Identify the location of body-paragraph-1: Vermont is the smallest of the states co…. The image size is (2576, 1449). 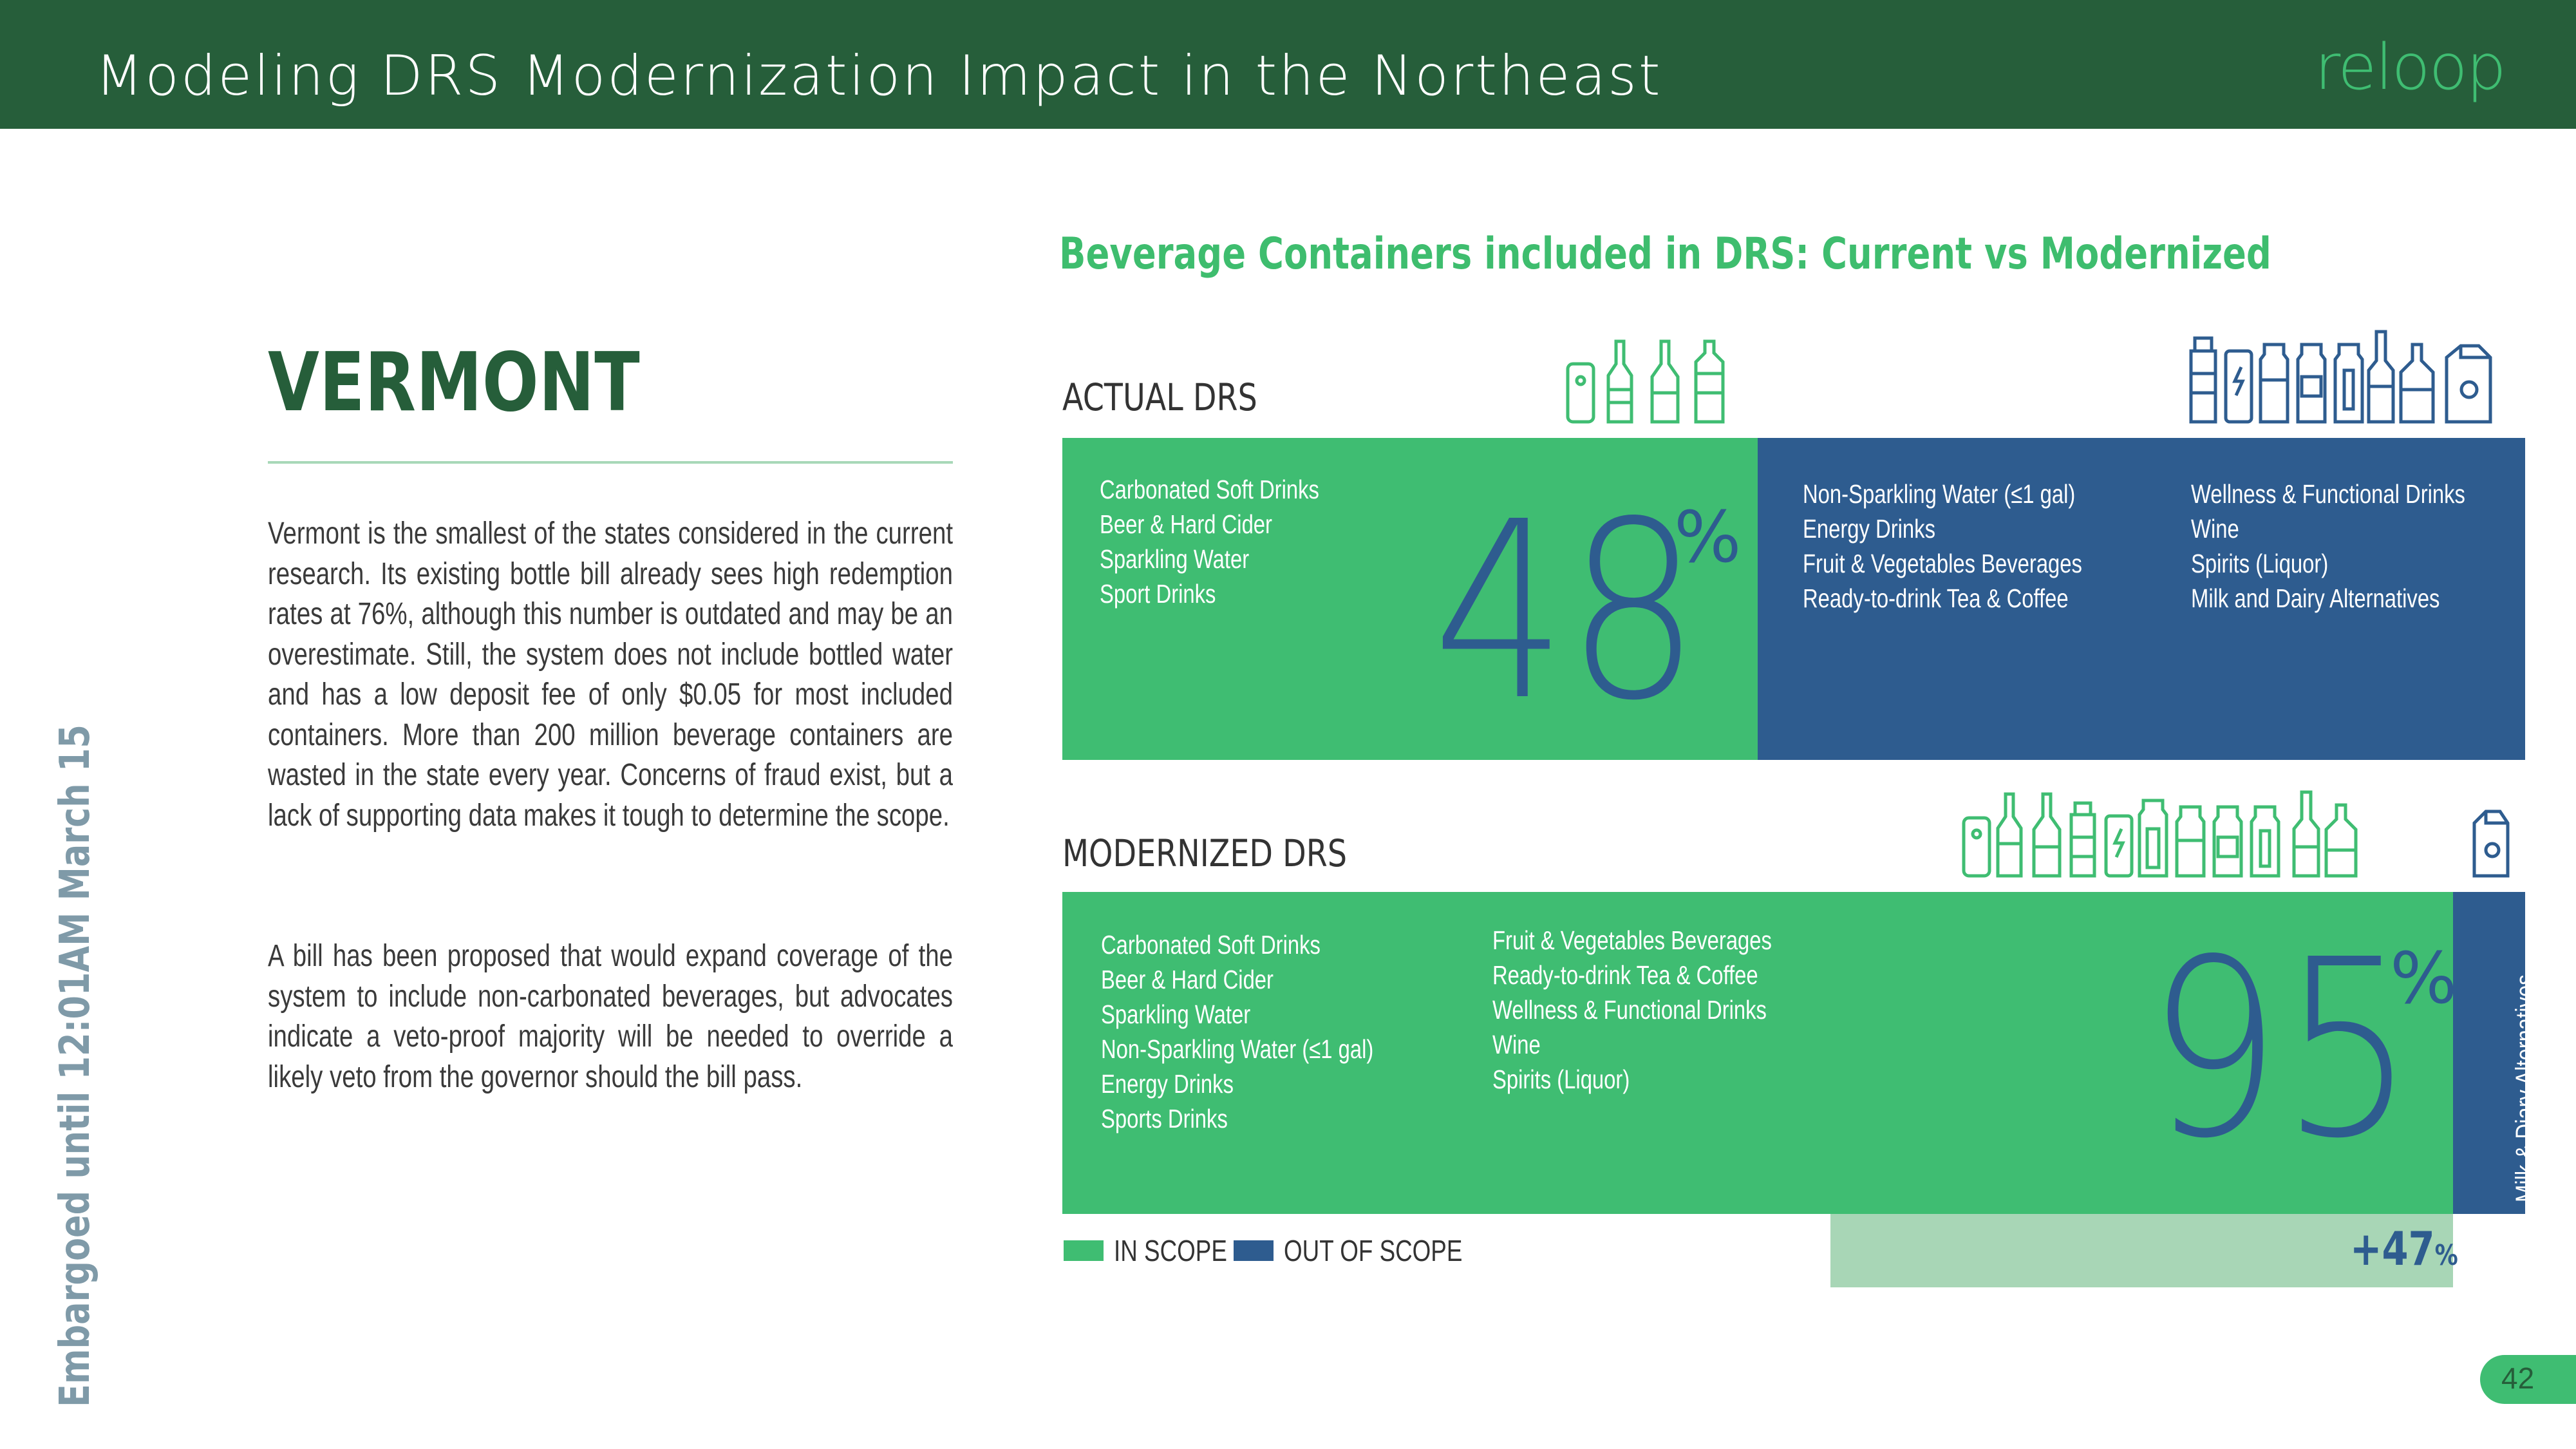
(610, 675).